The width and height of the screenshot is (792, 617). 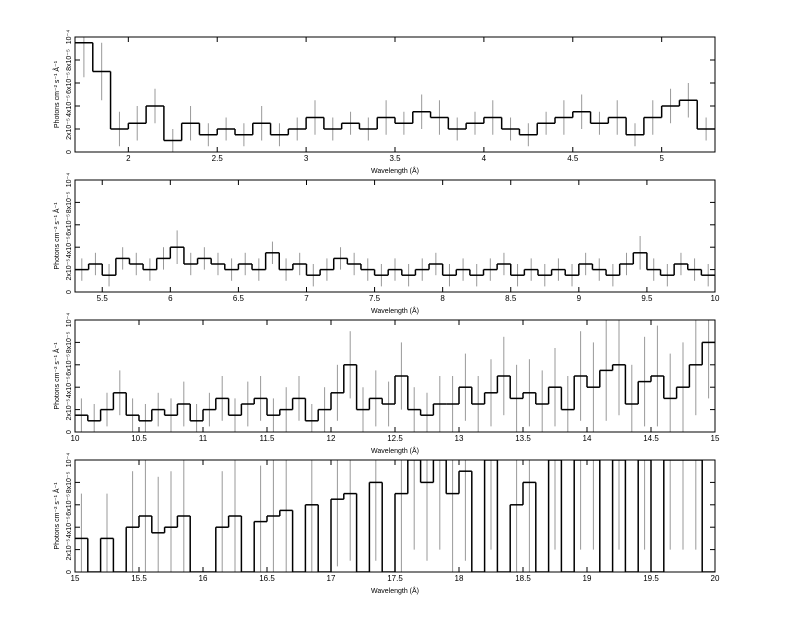 What do you see at coordinates (170, 298) in the screenshot?
I see `x-tick-label: 6` at bounding box center [170, 298].